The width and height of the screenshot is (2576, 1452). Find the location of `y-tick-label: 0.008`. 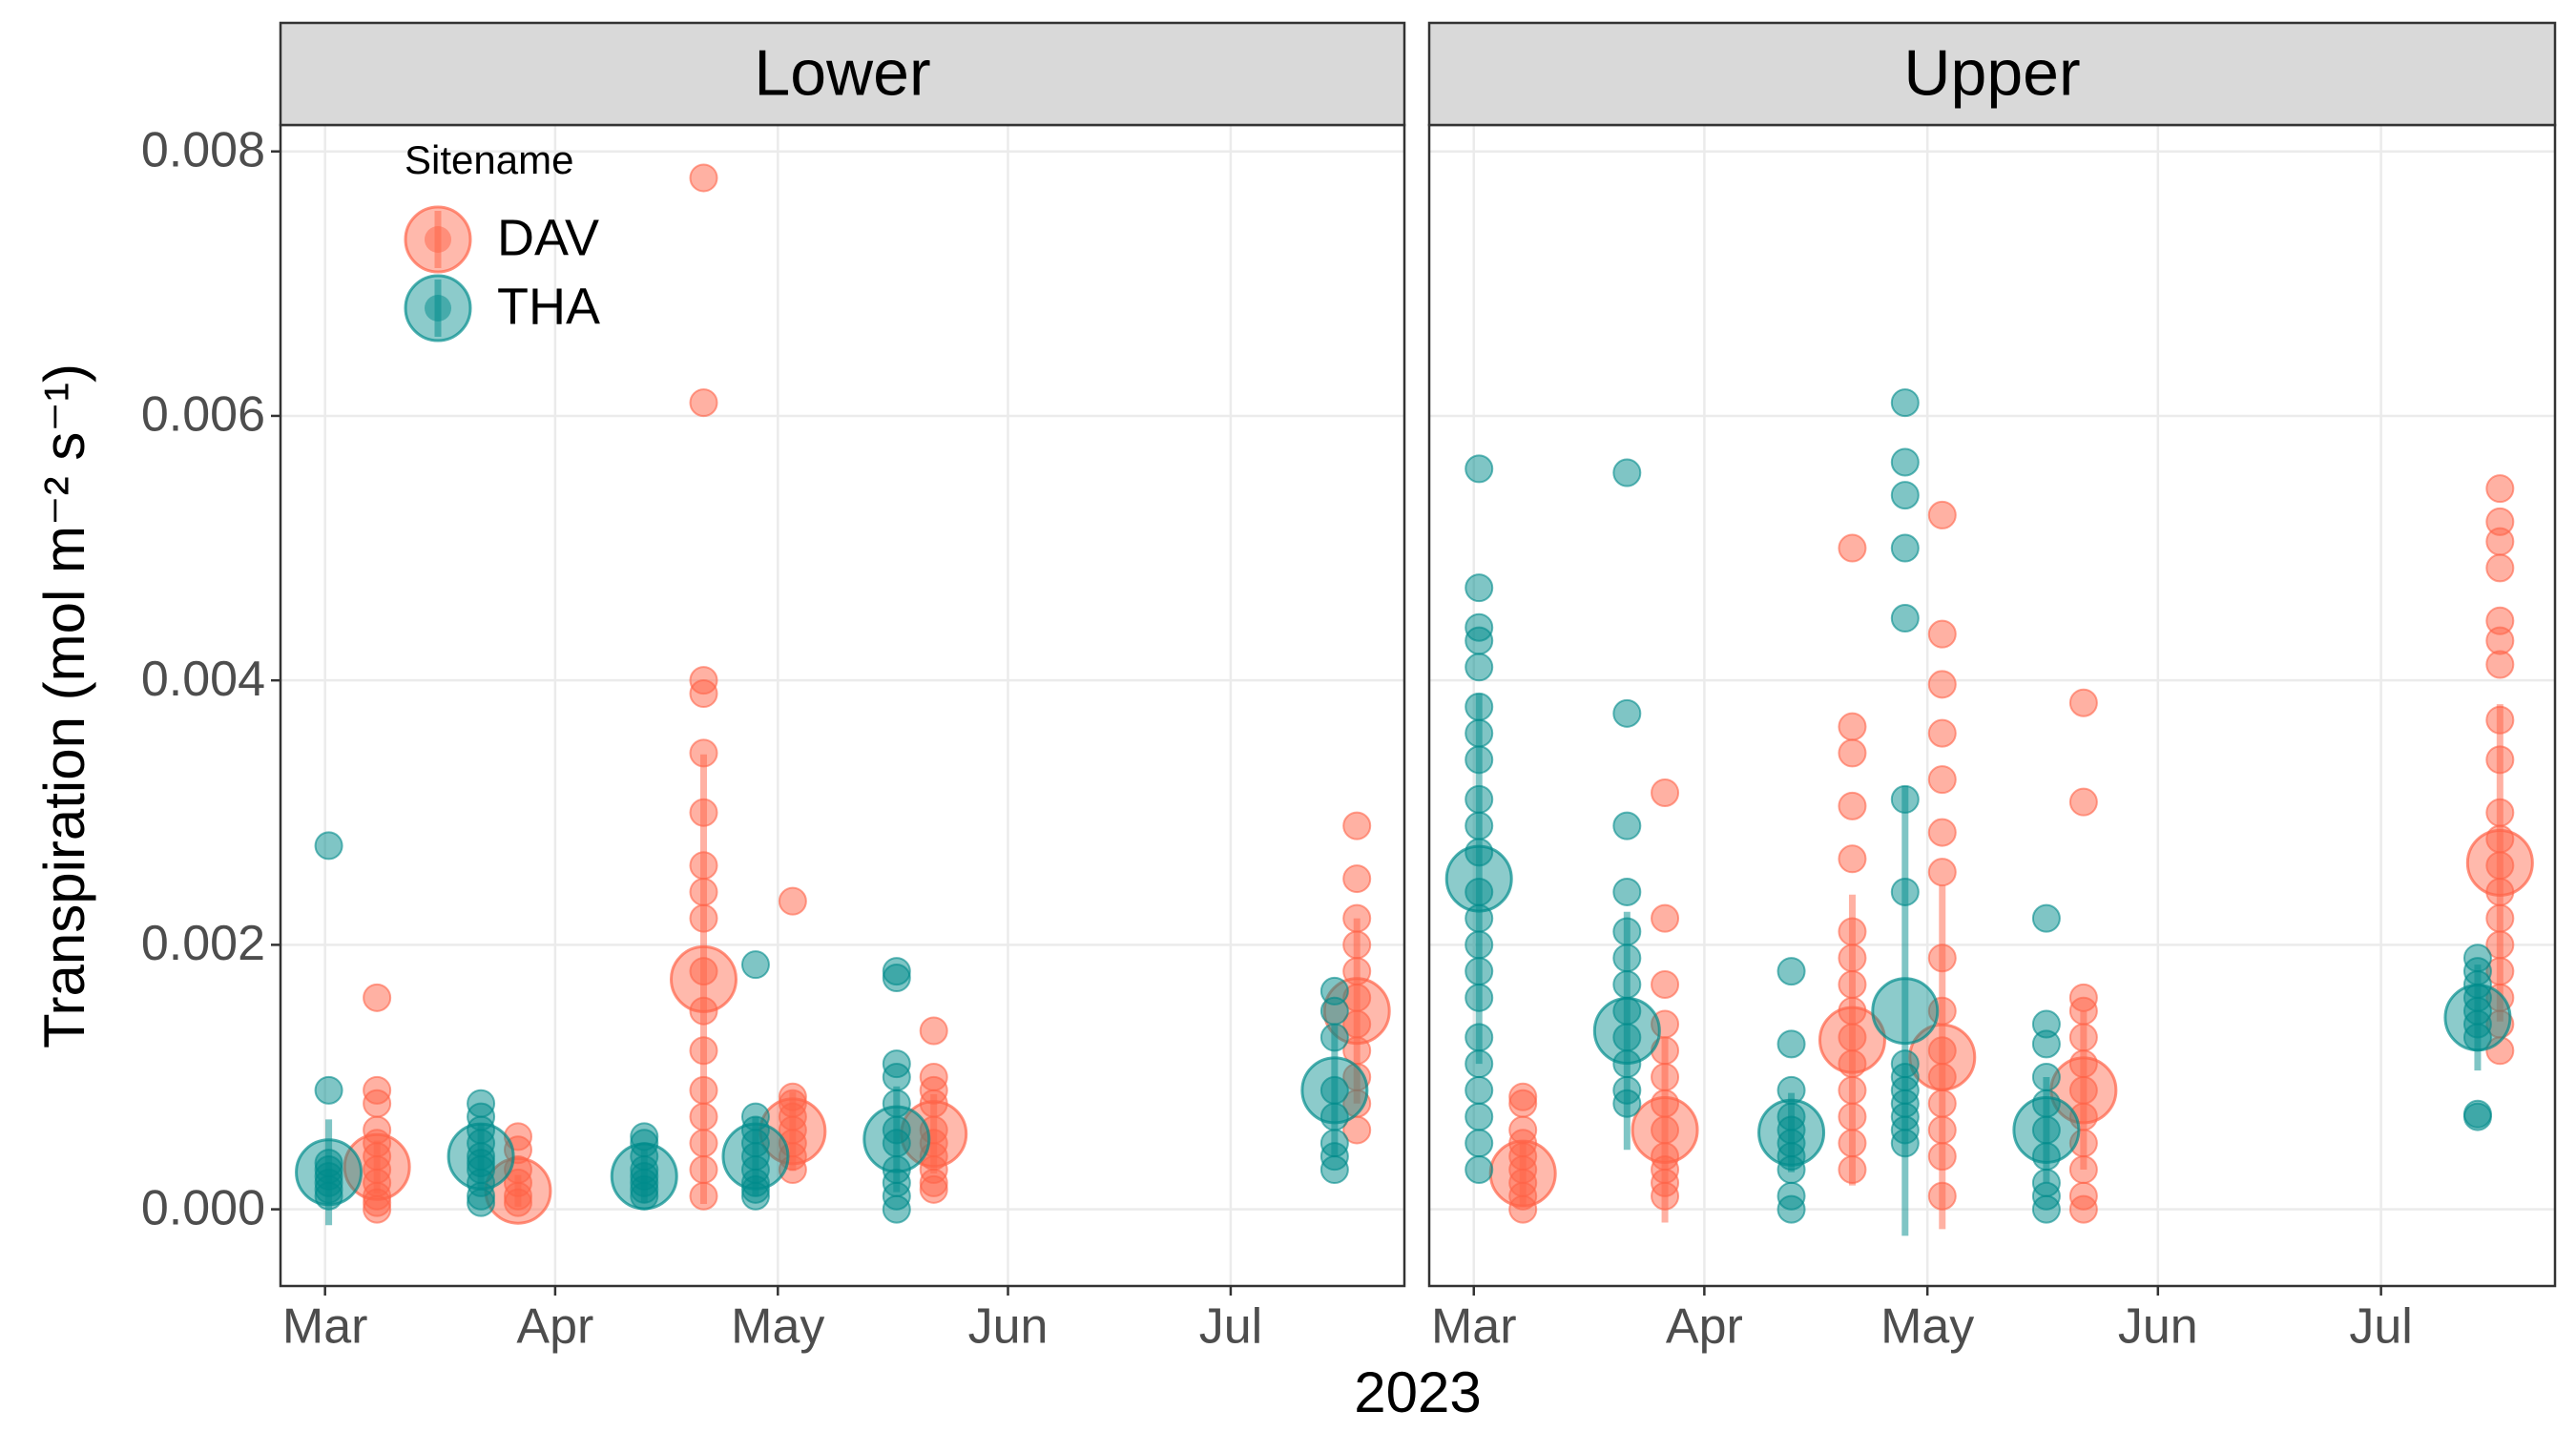

y-tick-label: 0.008 is located at coordinates (203, 150).